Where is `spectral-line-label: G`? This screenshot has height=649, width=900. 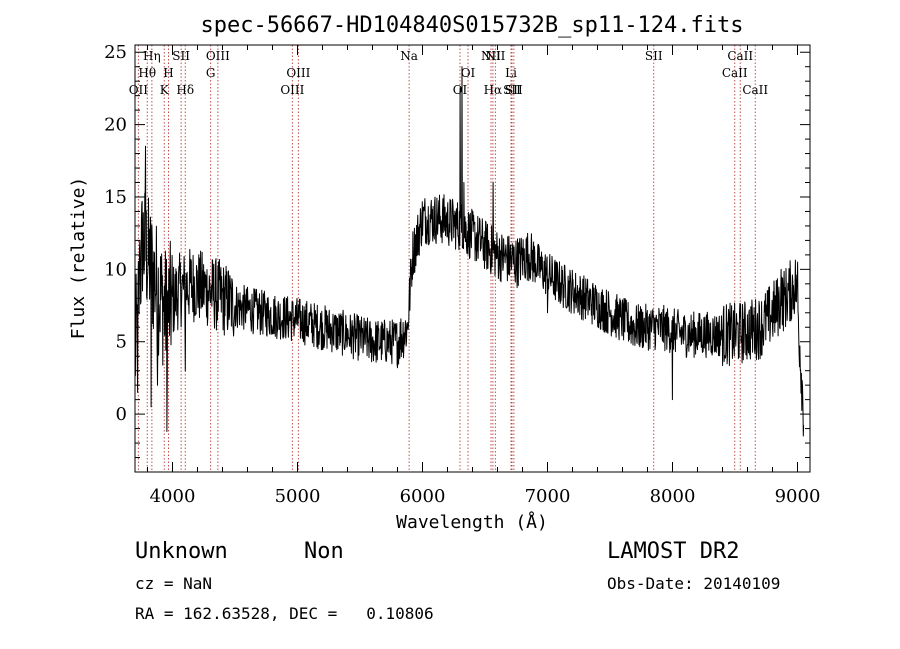 spectral-line-label: G is located at coordinates (211, 73).